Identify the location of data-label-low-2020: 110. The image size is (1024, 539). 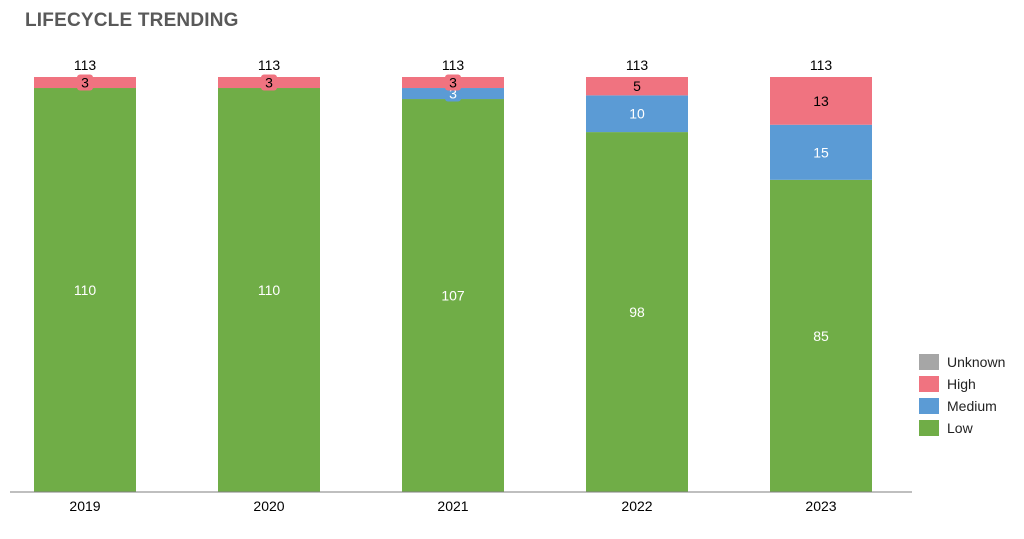
(269, 290).